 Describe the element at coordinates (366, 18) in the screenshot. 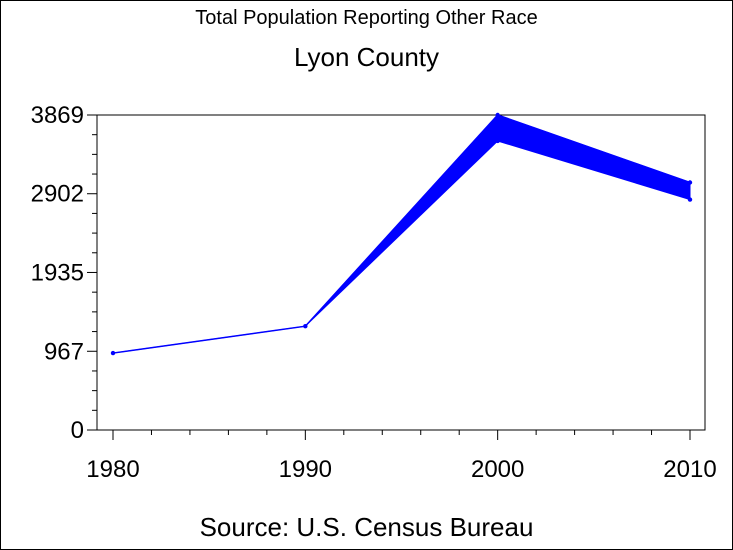

I see `chart-title: Total Population Reporting Other Race` at that location.